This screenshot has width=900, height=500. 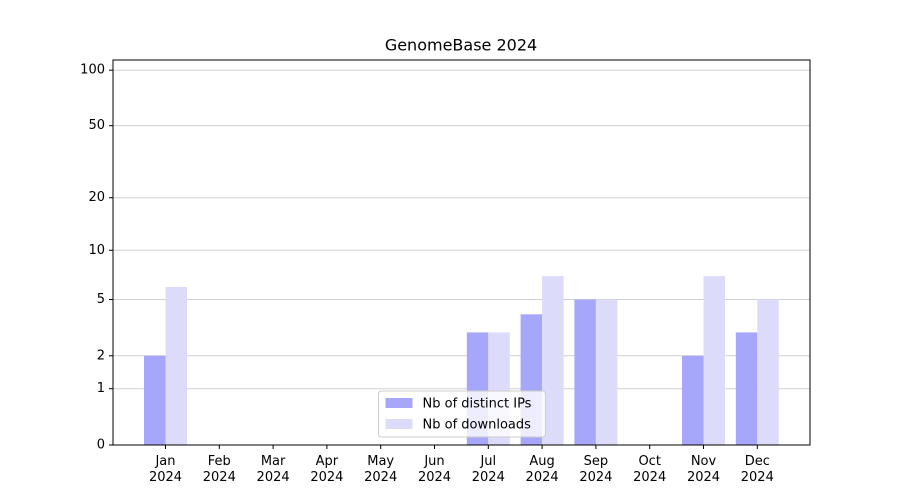 What do you see at coordinates (461, 45) in the screenshot?
I see `chart-title: GenomeBase 2024` at bounding box center [461, 45].